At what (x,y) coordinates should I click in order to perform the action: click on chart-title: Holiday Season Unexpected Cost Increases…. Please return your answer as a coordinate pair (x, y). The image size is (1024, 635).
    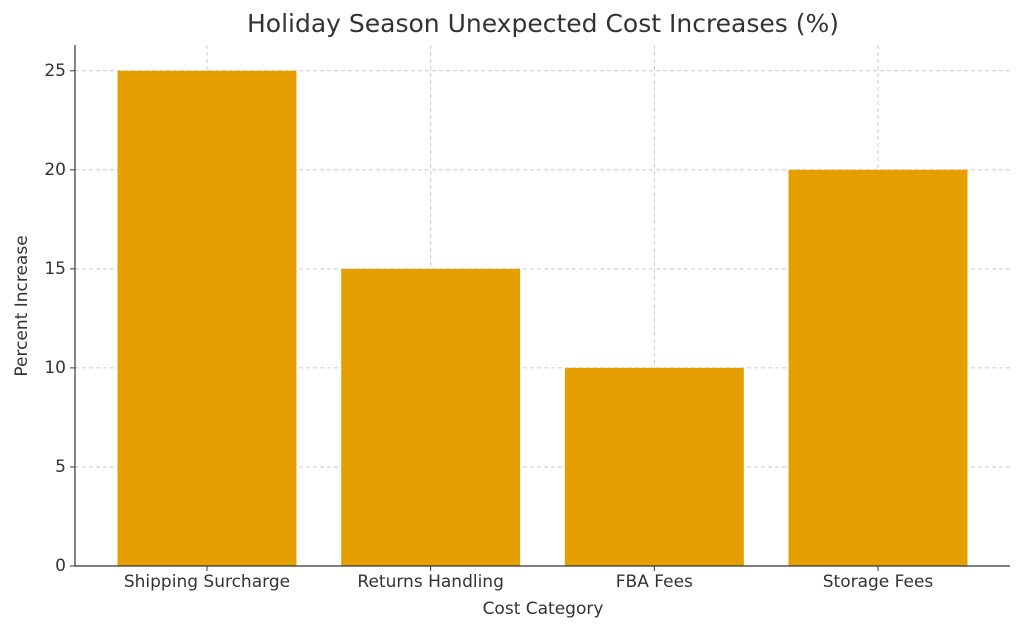
    Looking at the image, I should click on (543, 23).